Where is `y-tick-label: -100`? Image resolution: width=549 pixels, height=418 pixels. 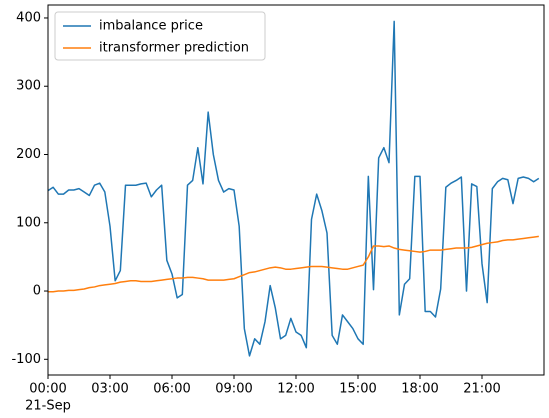 y-tick-label: -100 is located at coordinates (26, 359).